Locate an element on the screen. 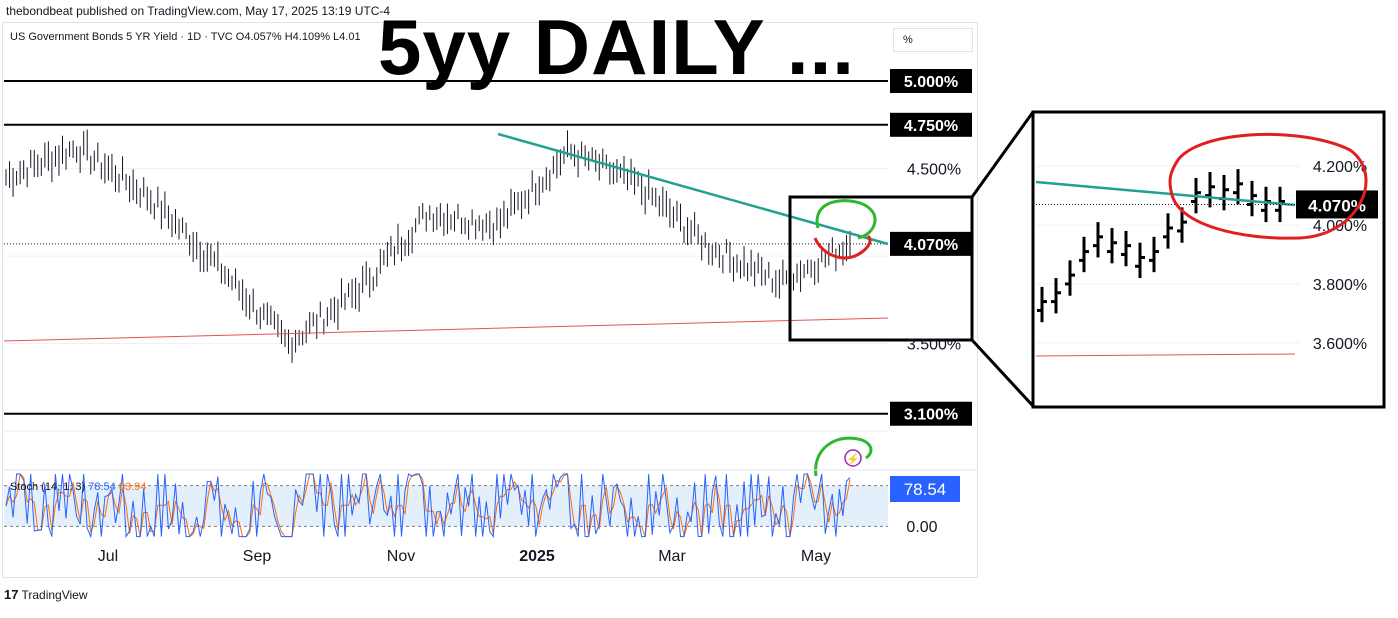 The image size is (1398, 618). zoom-inset: 4.200%4.000%3.800%3.600%4.070% is located at coordinates (1208, 259).